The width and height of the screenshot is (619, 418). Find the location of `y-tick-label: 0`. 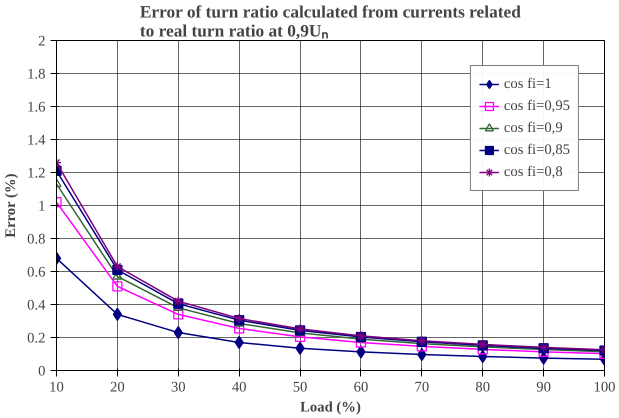

y-tick-label: 0 is located at coordinates (42, 372).